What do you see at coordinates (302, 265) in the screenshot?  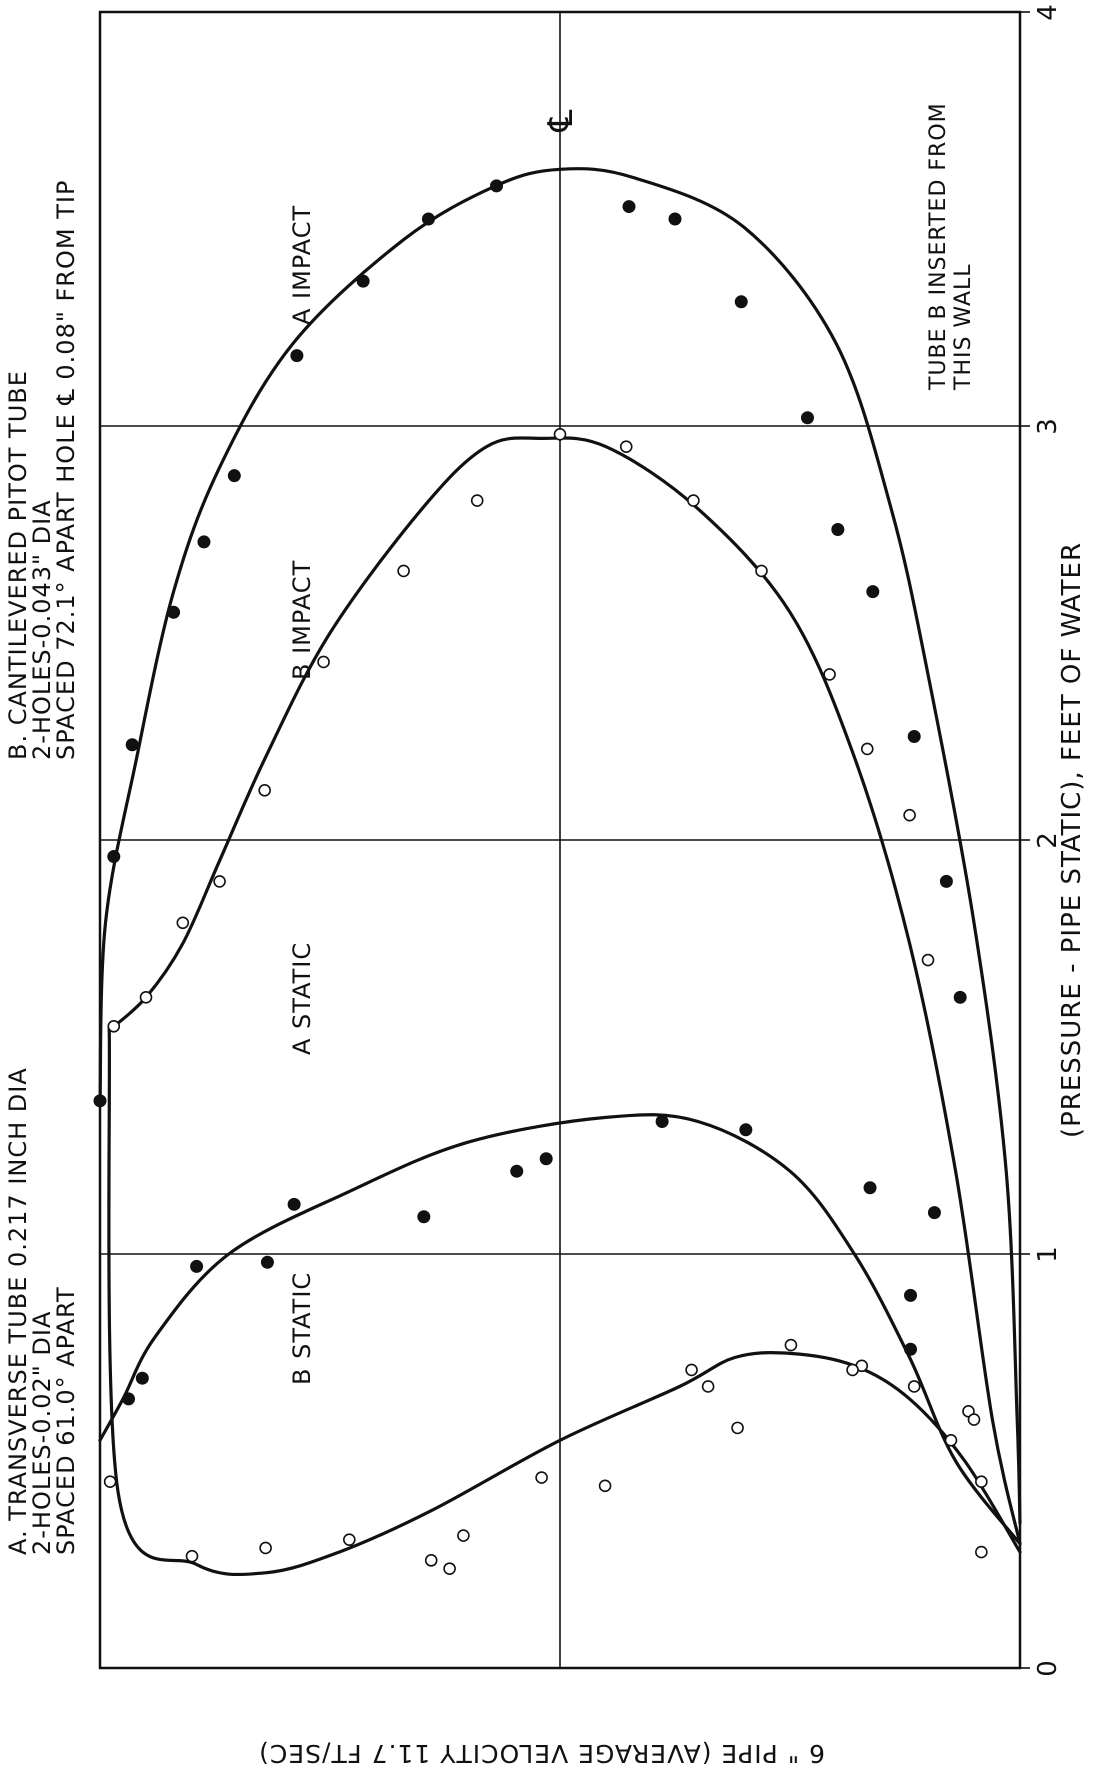 I see `curve-label-a-impact: A IMPACT` at bounding box center [302, 265].